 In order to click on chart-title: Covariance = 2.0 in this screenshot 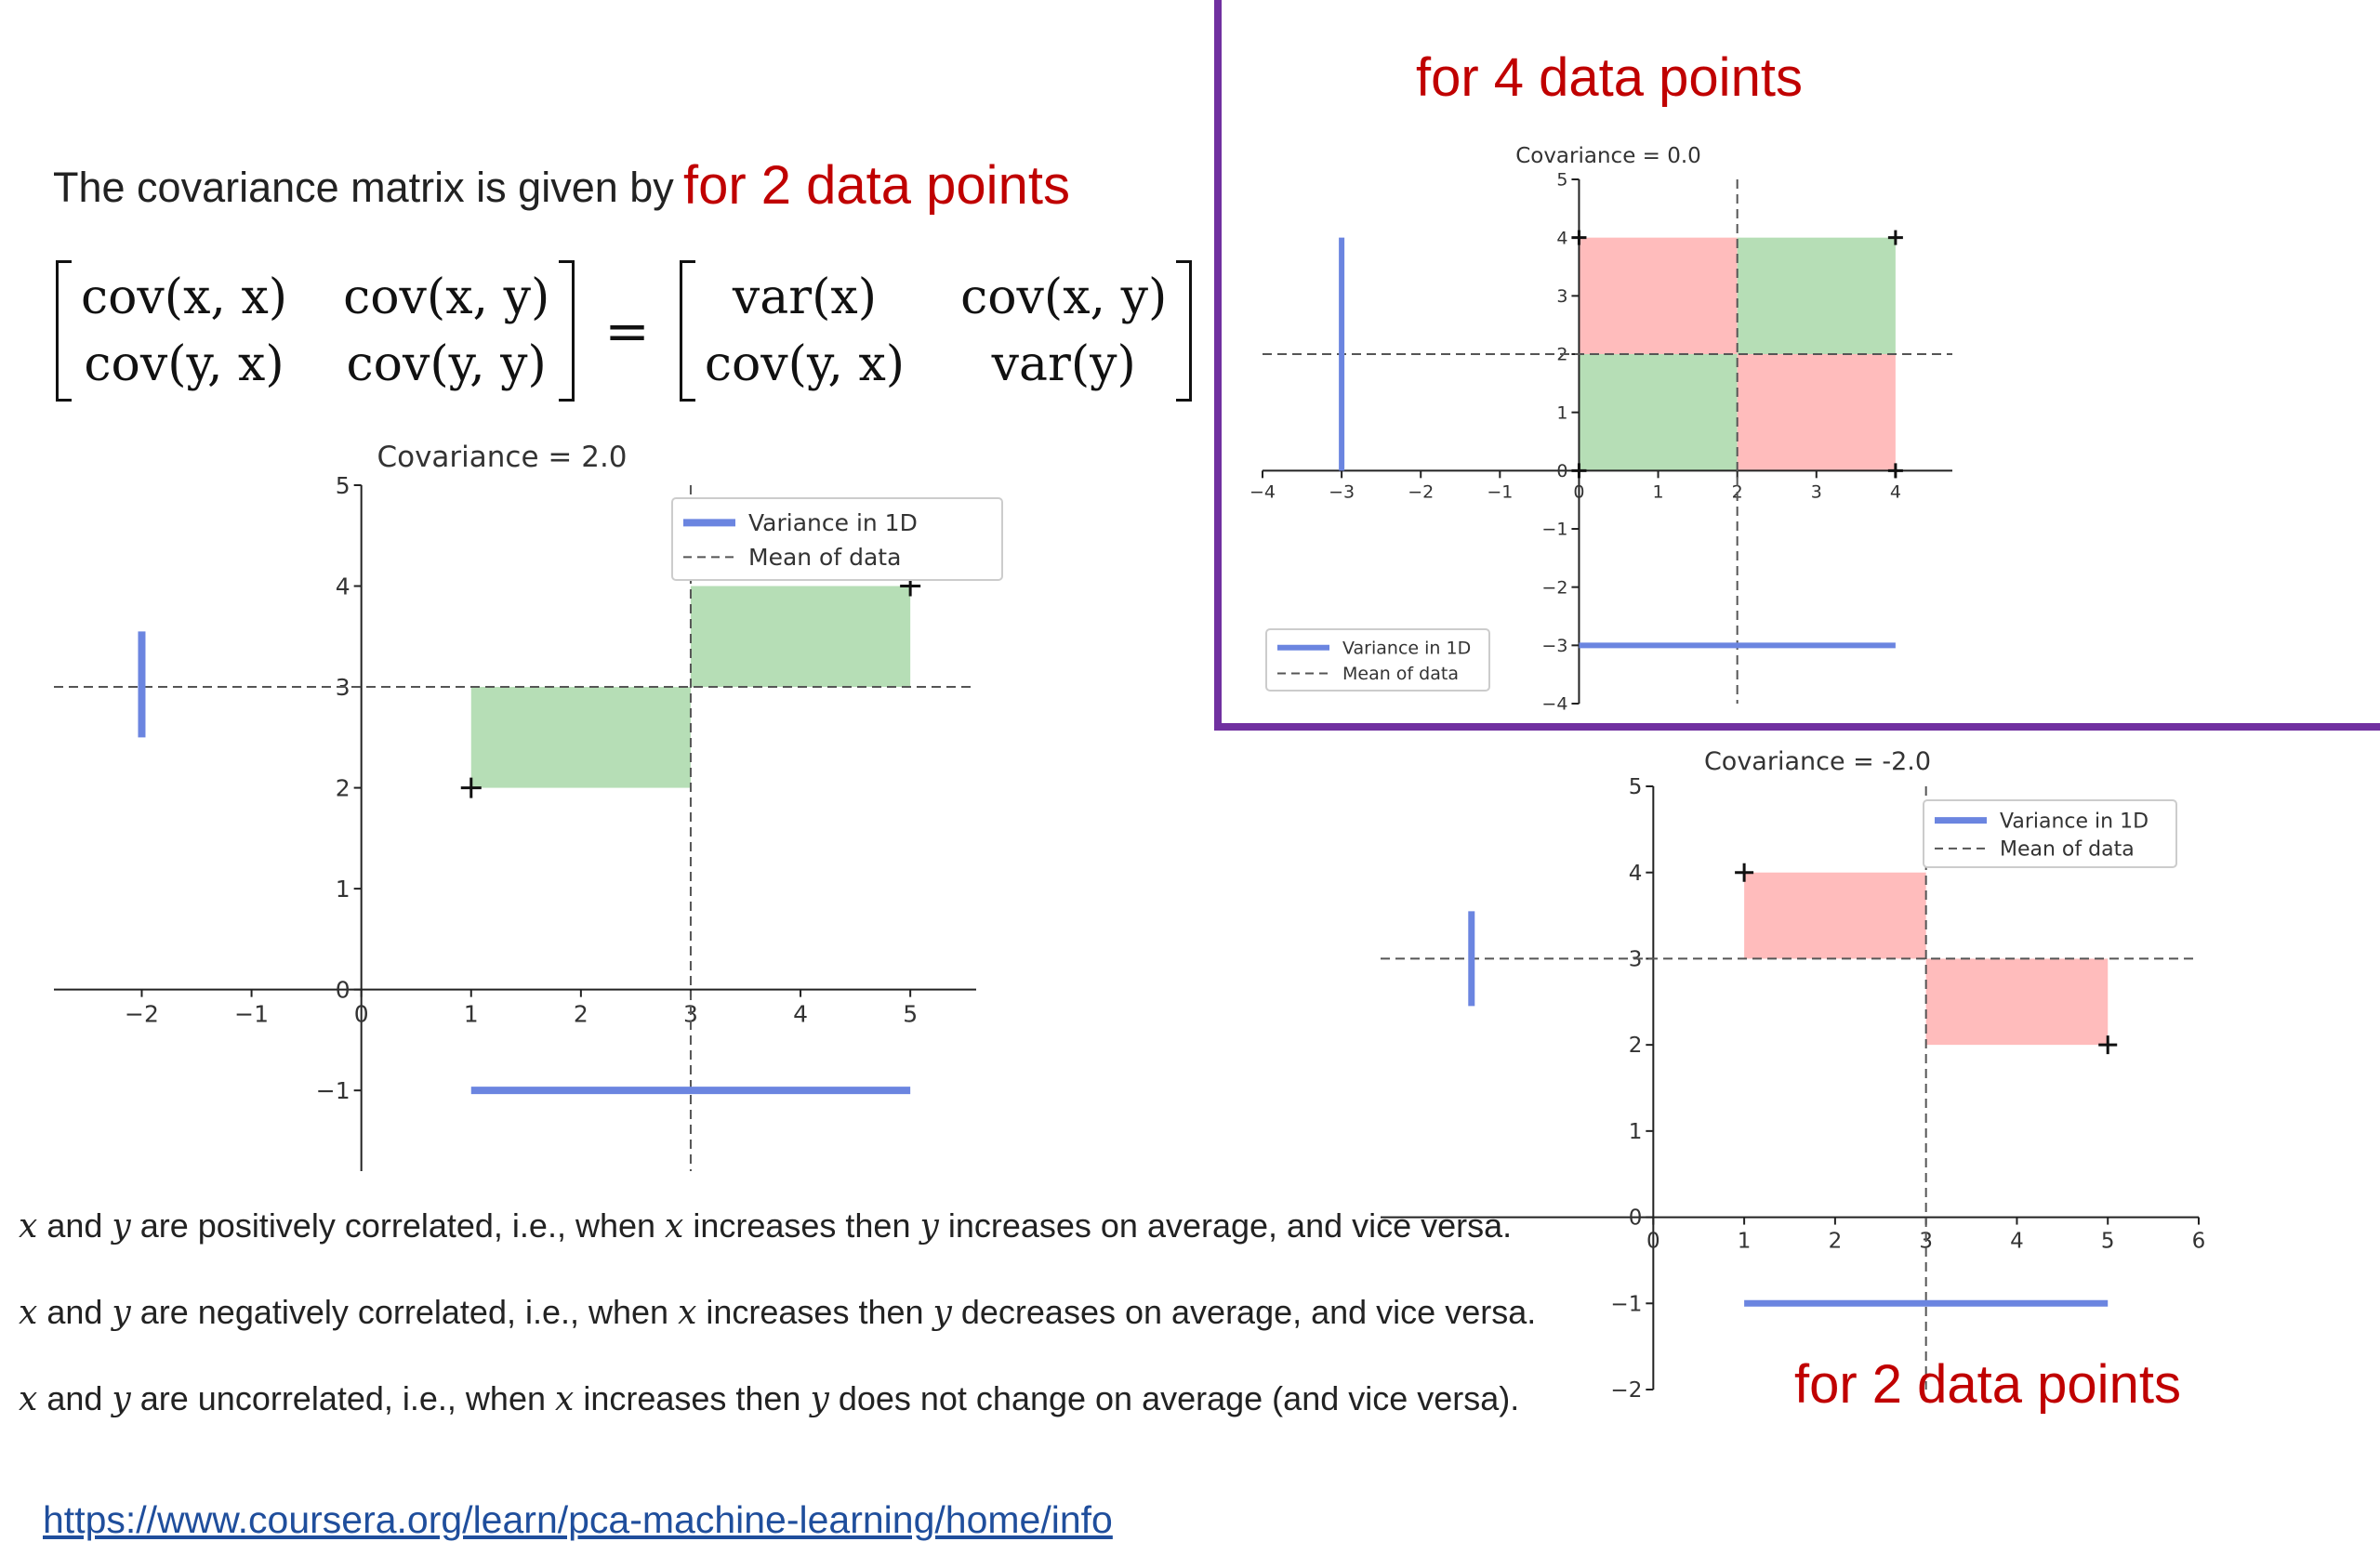, I will do `click(502, 457)`.